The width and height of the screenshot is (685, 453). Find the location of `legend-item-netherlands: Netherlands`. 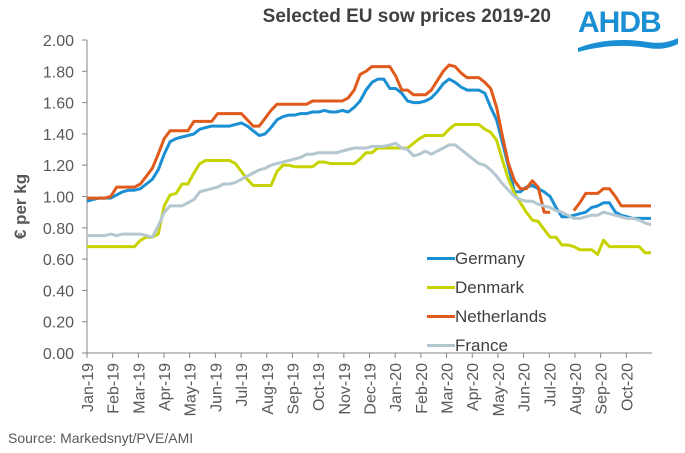

legend-item-netherlands: Netherlands is located at coordinates (487, 316).